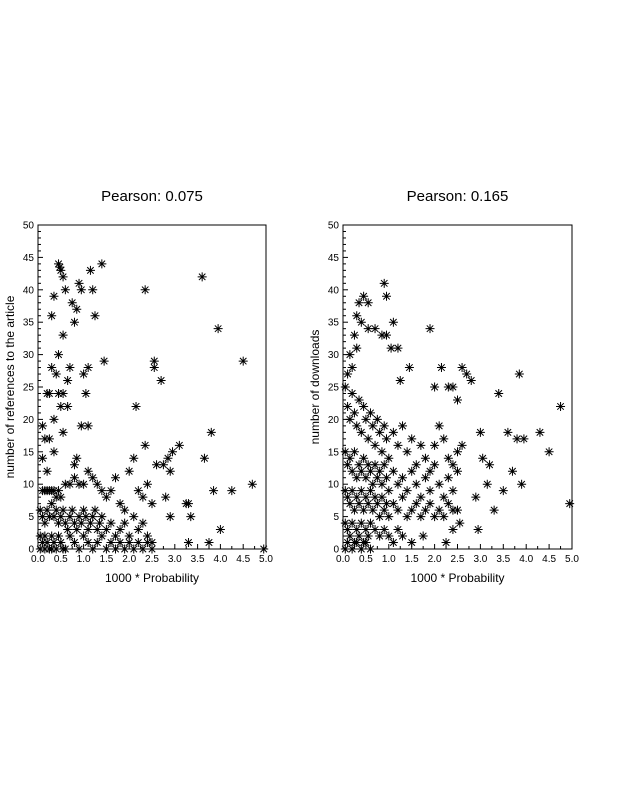 This screenshot has width=623, height=806. I want to click on y-tick-label: 30, so click(334, 355).